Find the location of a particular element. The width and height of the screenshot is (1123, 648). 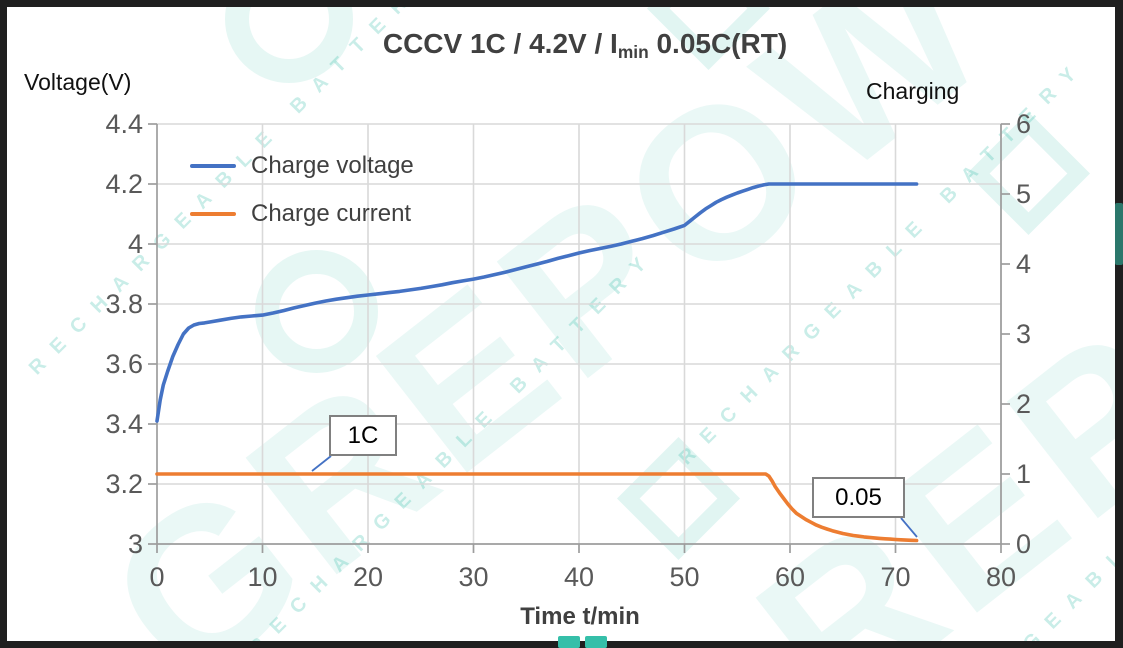

annotation-leader-lines is located at coordinates (614, 496).